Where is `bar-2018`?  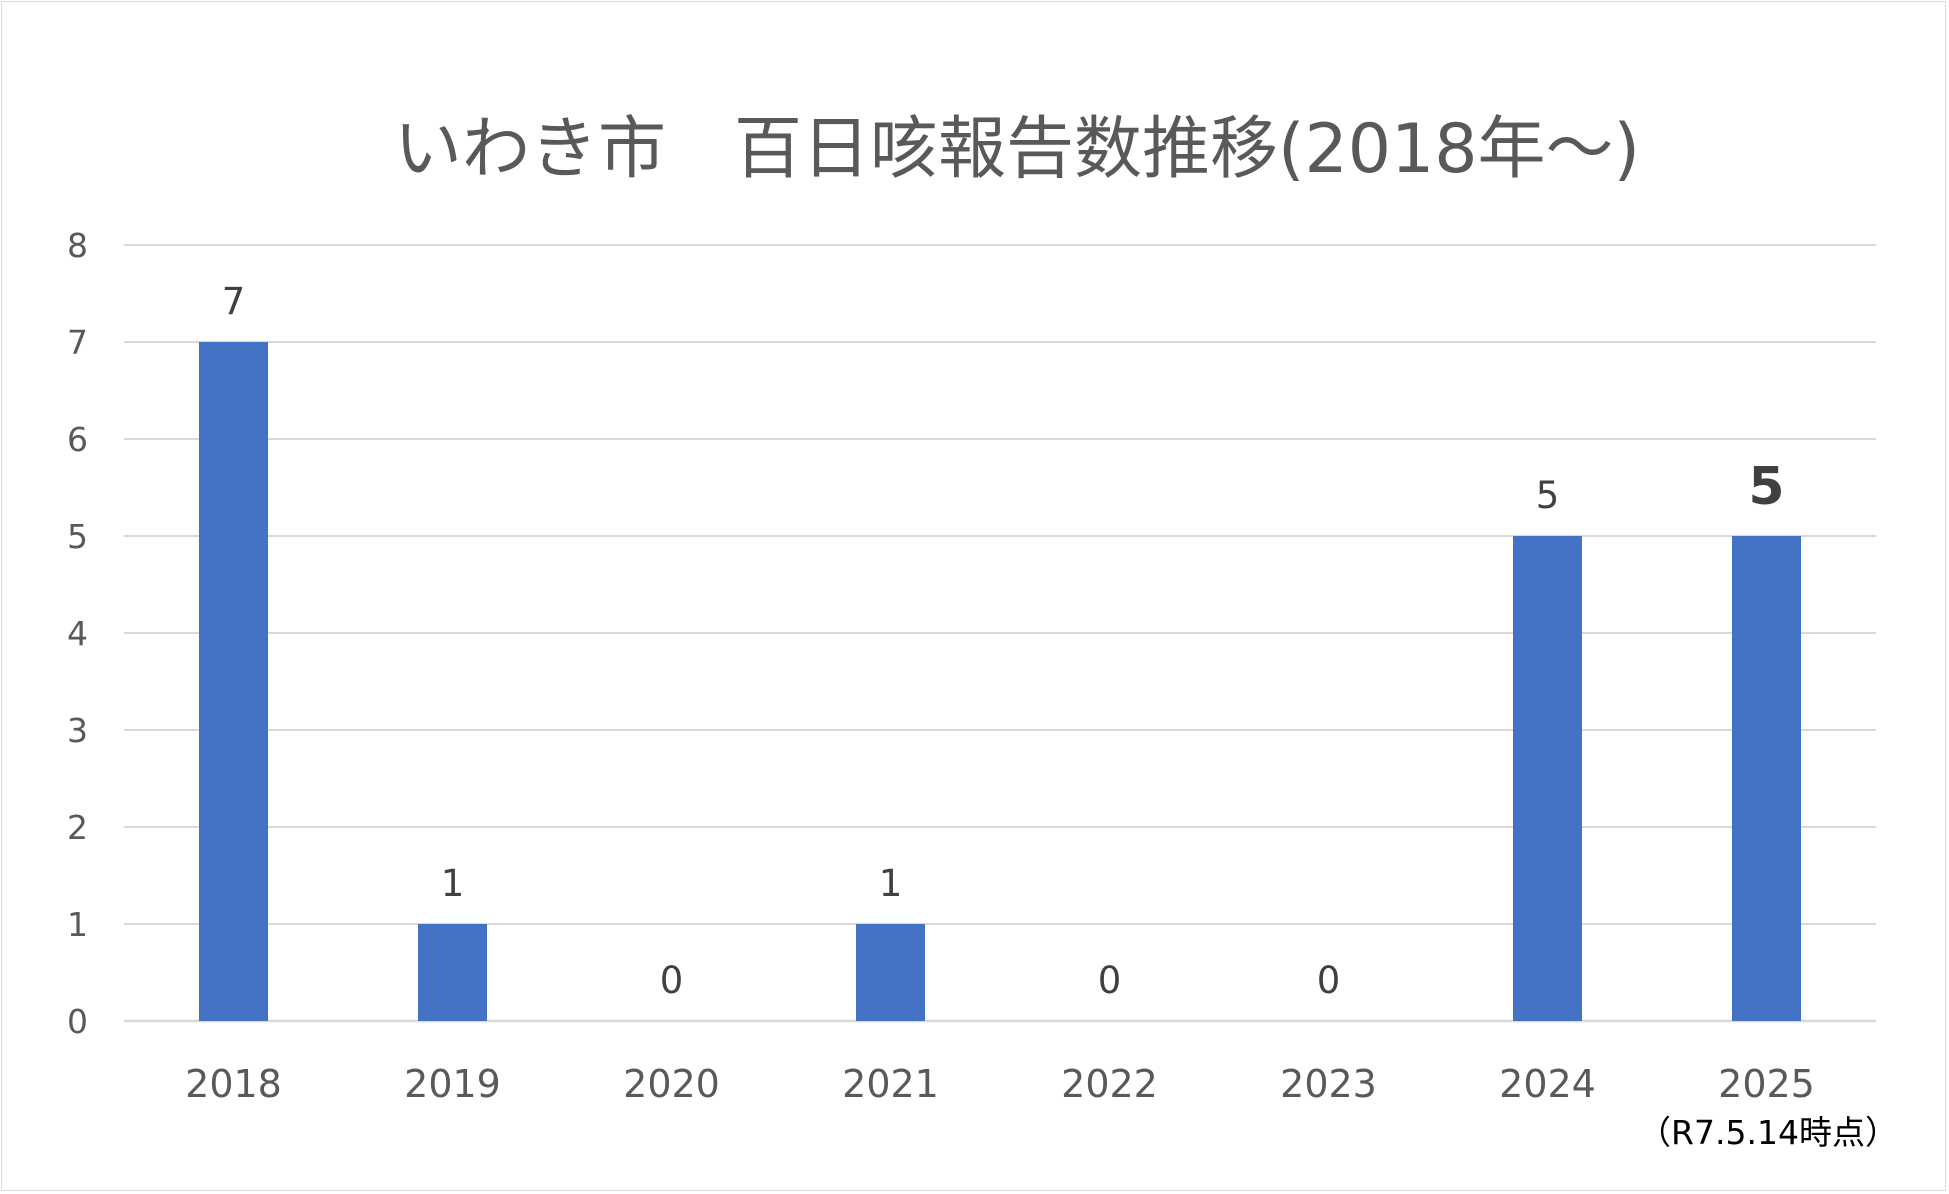 bar-2018 is located at coordinates (233, 681).